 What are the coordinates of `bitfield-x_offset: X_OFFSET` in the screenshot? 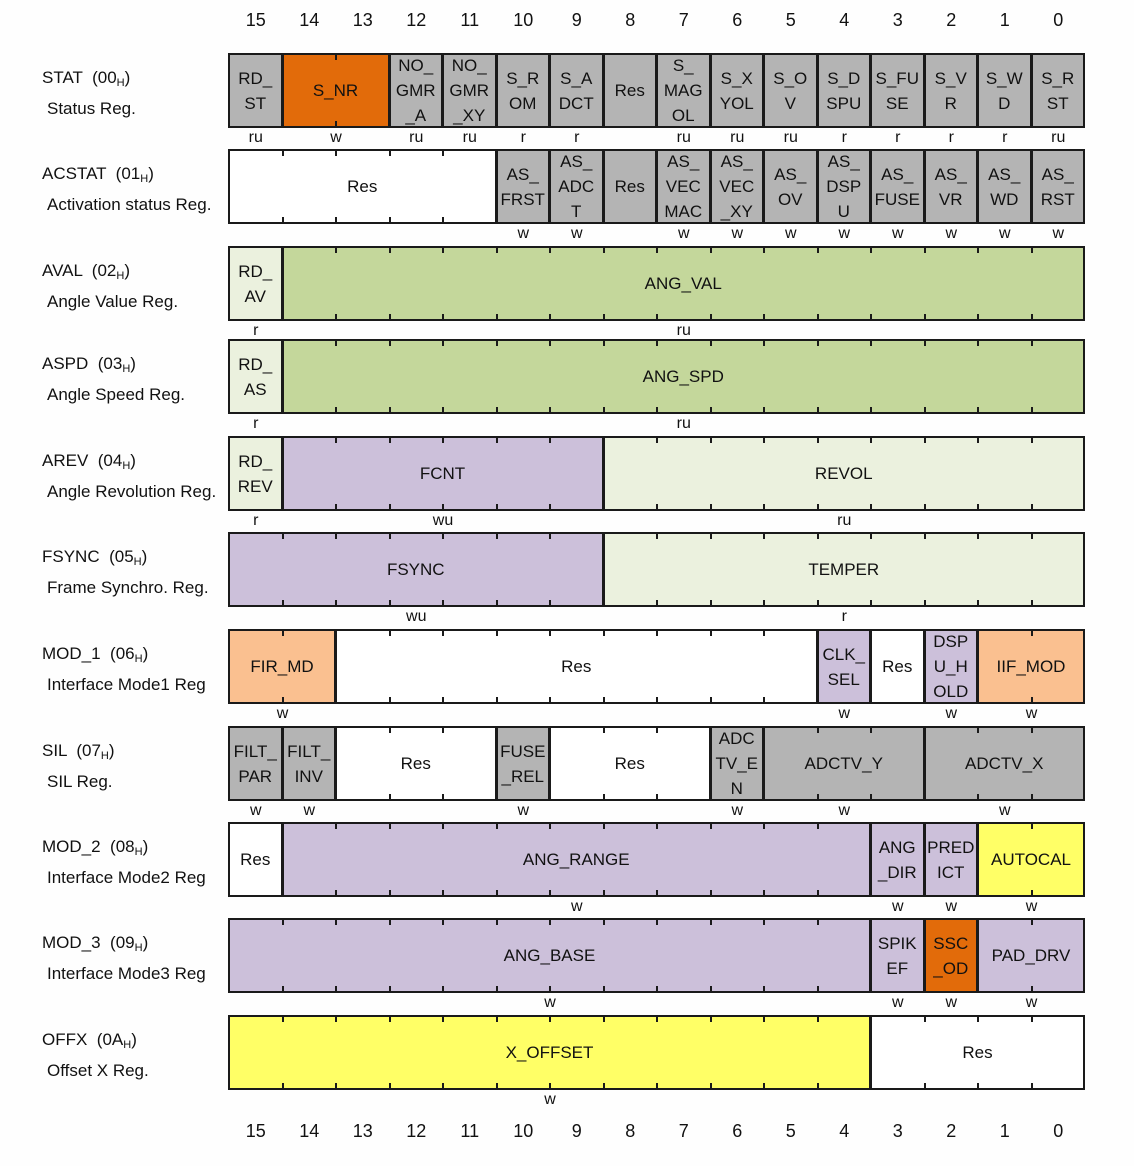 It's located at (549, 1052).